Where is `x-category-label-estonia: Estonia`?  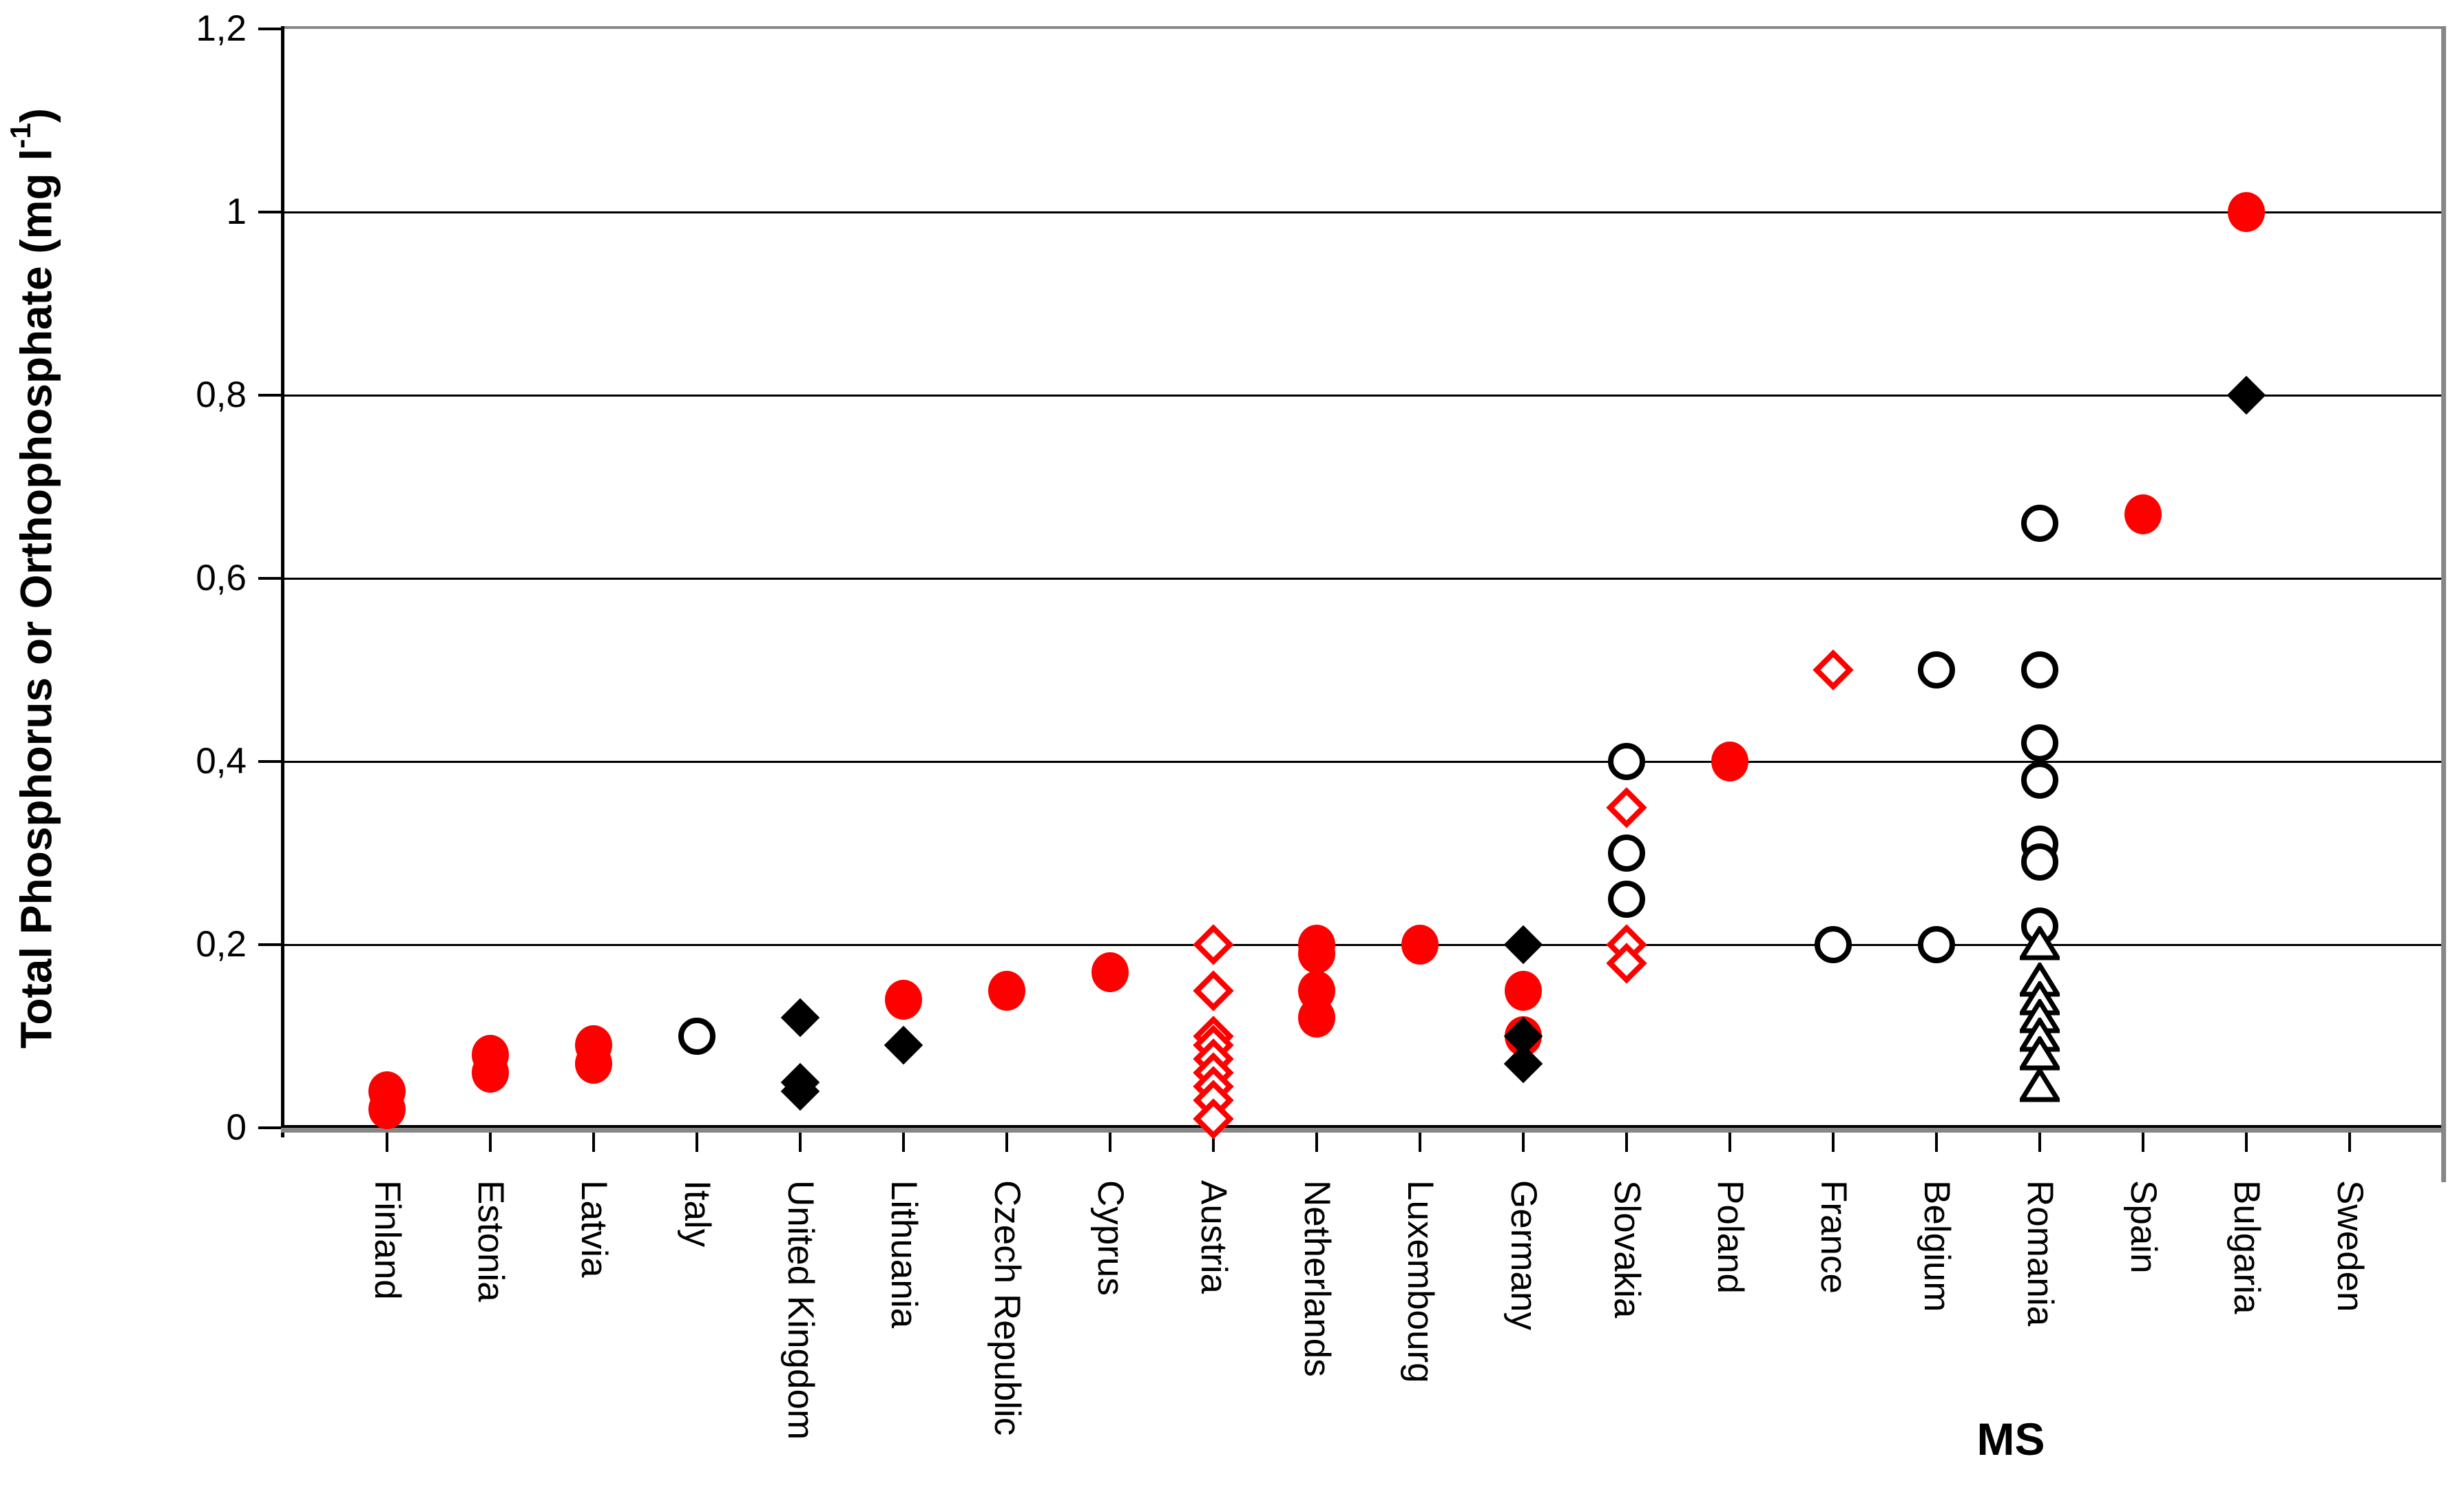
x-category-label-estonia: Estonia is located at coordinates (490, 1241).